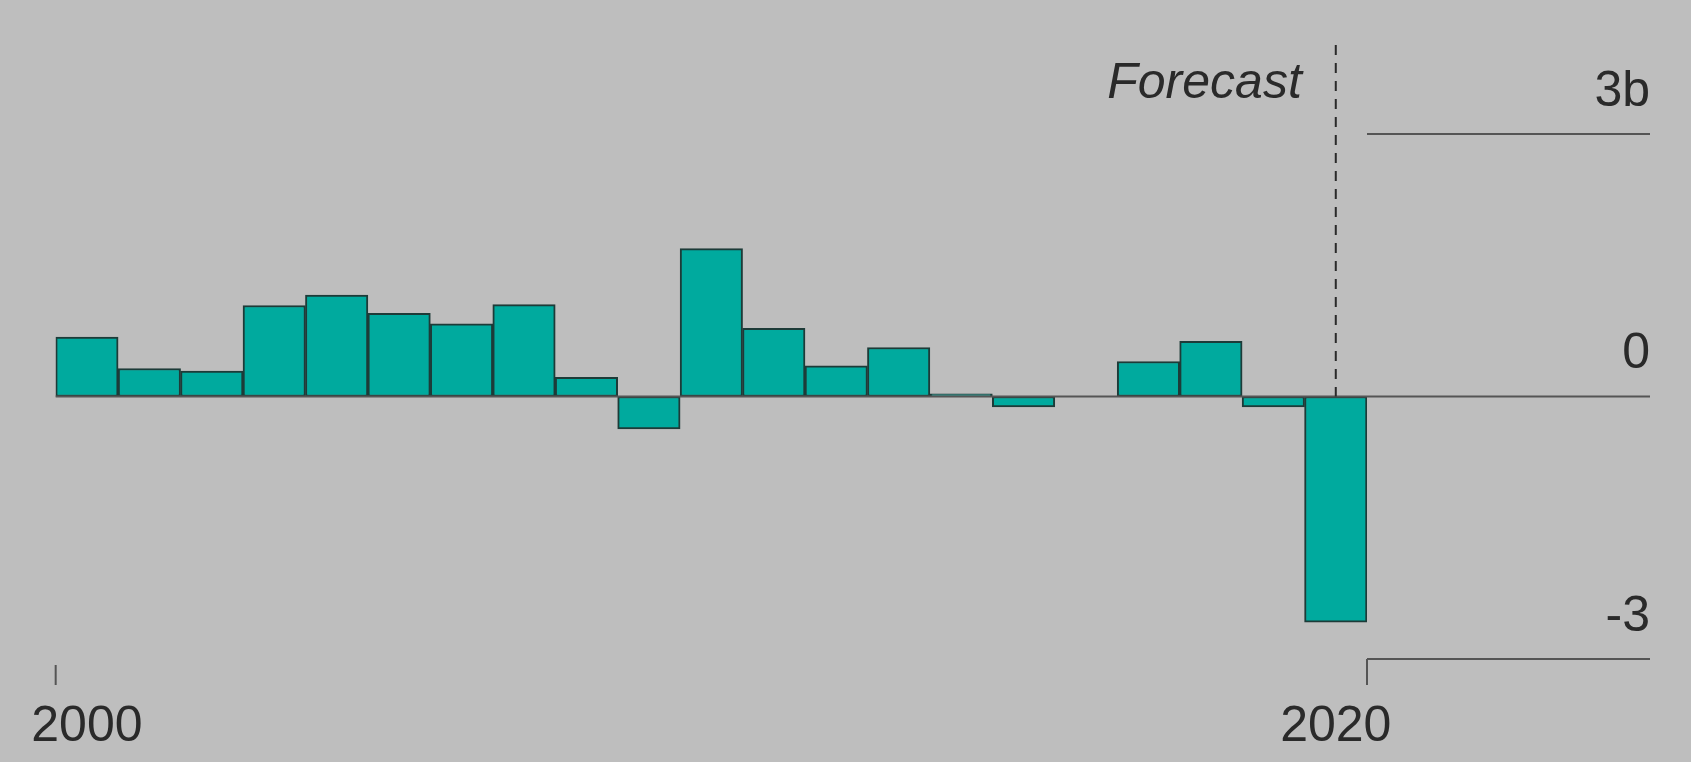  What do you see at coordinates (1622, 88) in the screenshot?
I see `y-tick-label: 3b` at bounding box center [1622, 88].